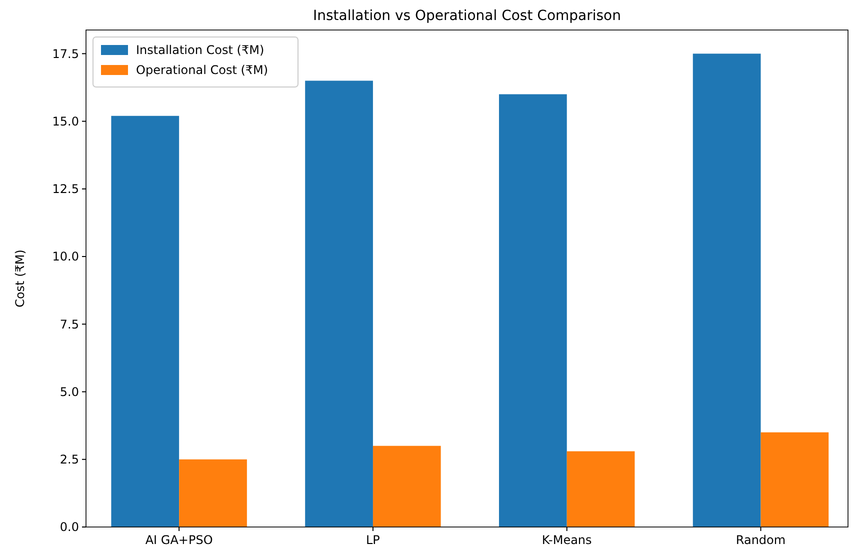 Image resolution: width=852 pixels, height=553 pixels. I want to click on y-tick-label: 12.5, so click(65, 189).